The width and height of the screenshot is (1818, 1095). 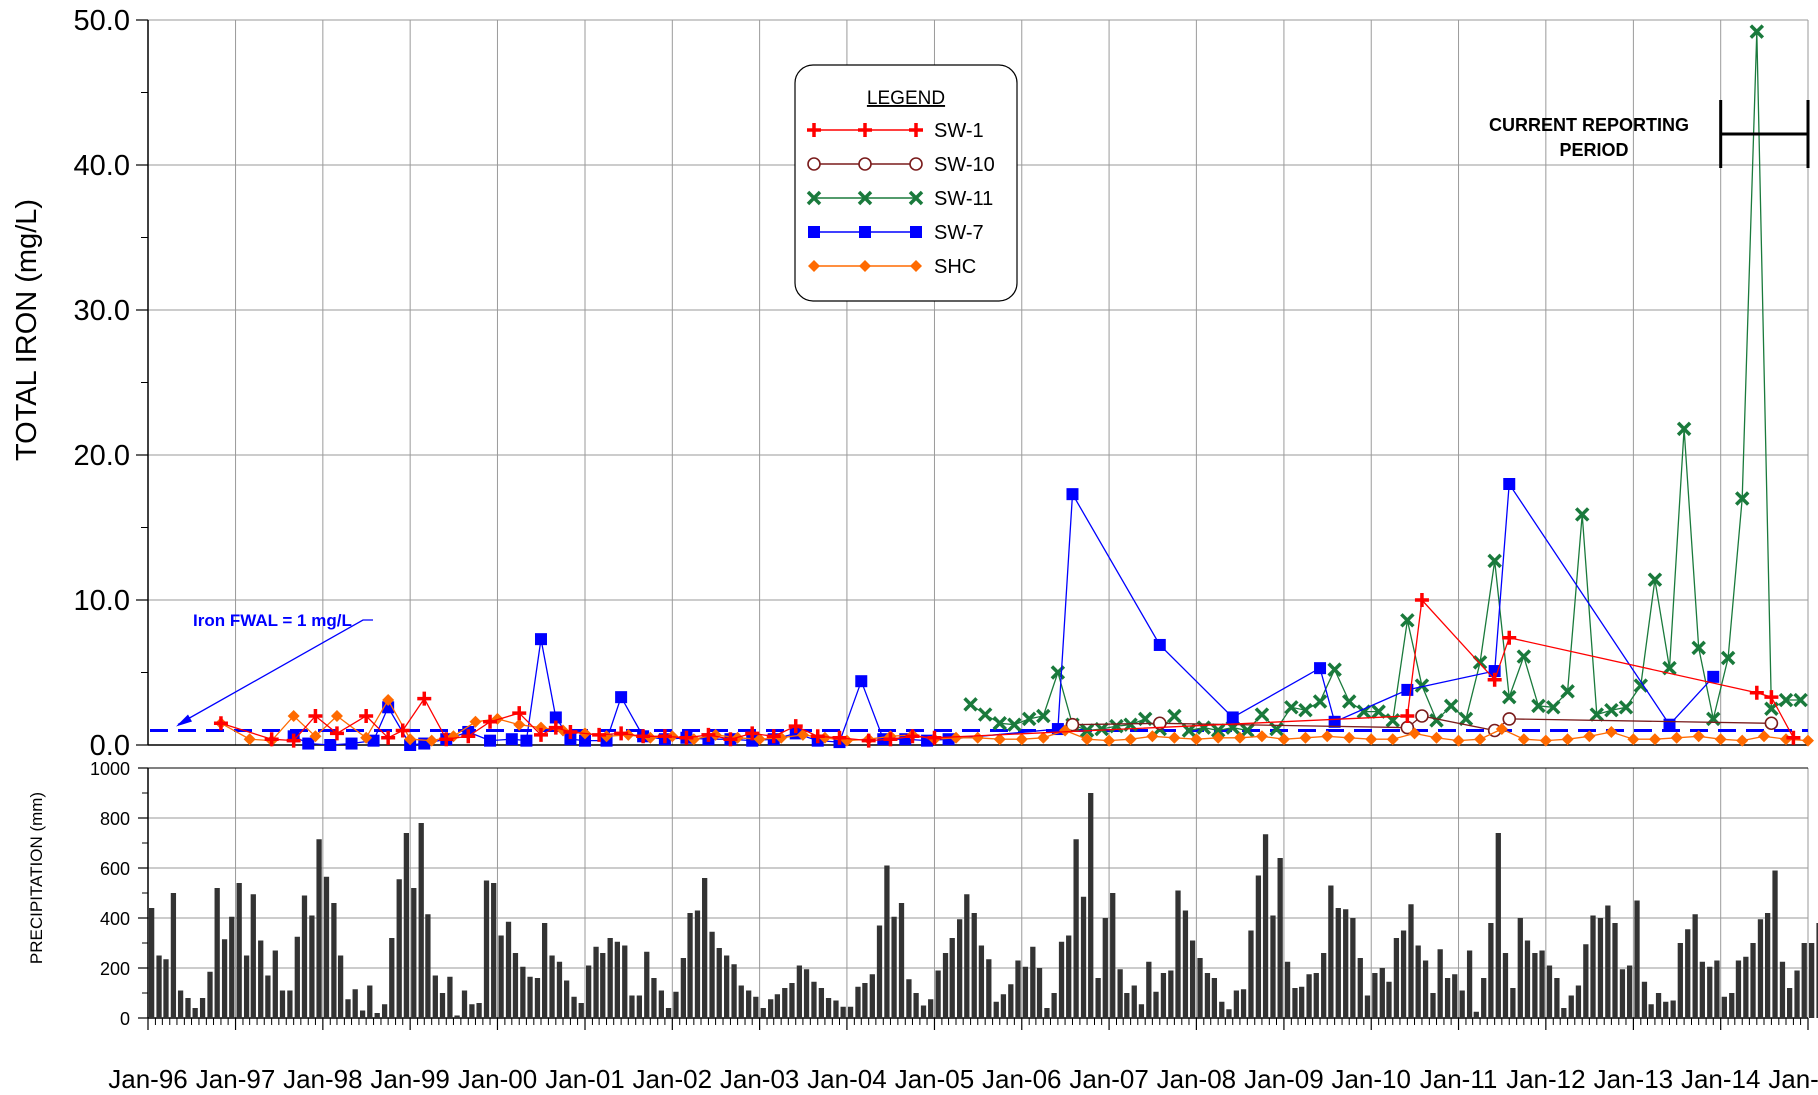 What do you see at coordinates (323, 1079) in the screenshot?
I see `x-tick-label: Jan-98` at bounding box center [323, 1079].